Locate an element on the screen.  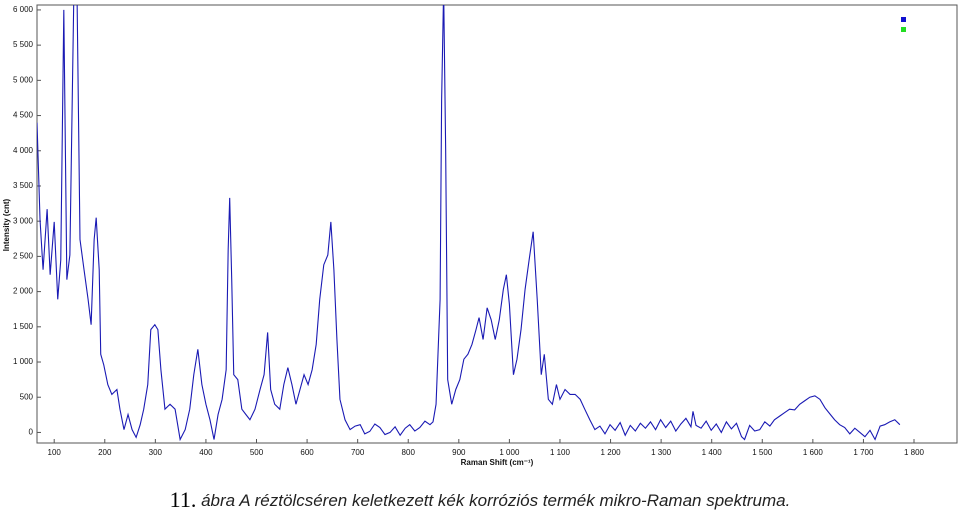
x-tick-label: 1 200 is located at coordinates (611, 452).